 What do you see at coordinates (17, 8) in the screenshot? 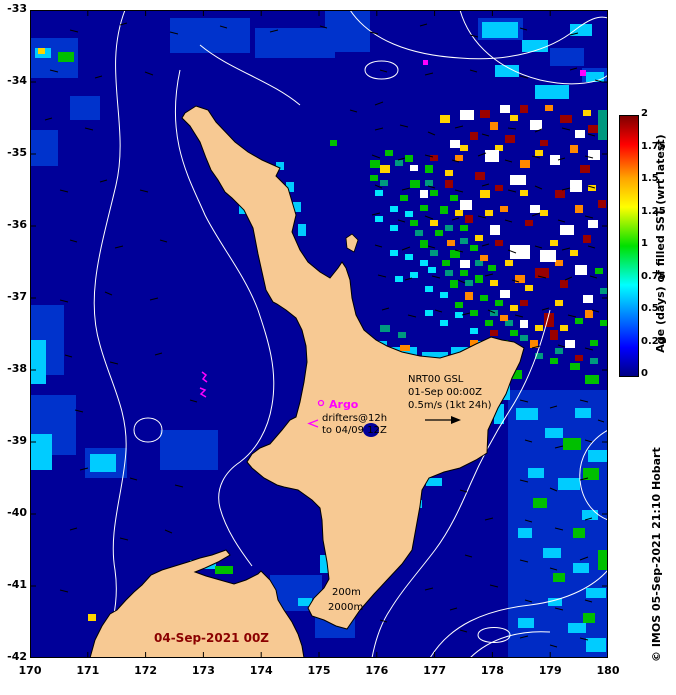
I see `lat-tick: -33` at bounding box center [17, 8].